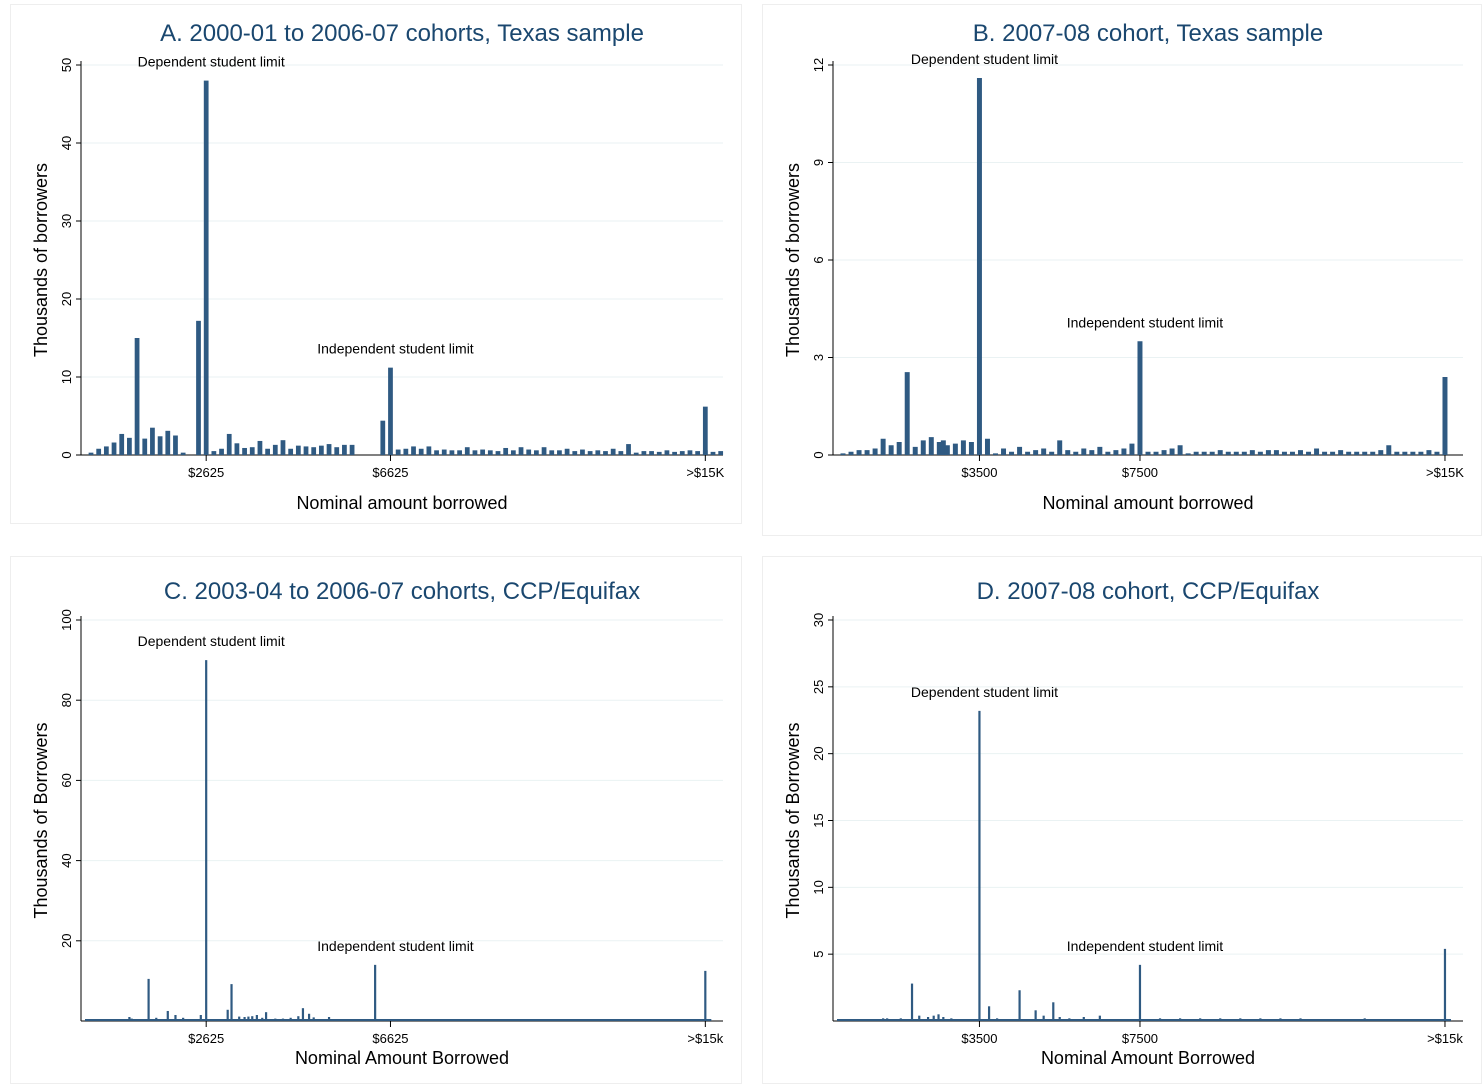 The image size is (1482, 1085). Describe the element at coordinates (793, 820) in the screenshot. I see `y-axis-label: Thousands of Borrowers` at that location.